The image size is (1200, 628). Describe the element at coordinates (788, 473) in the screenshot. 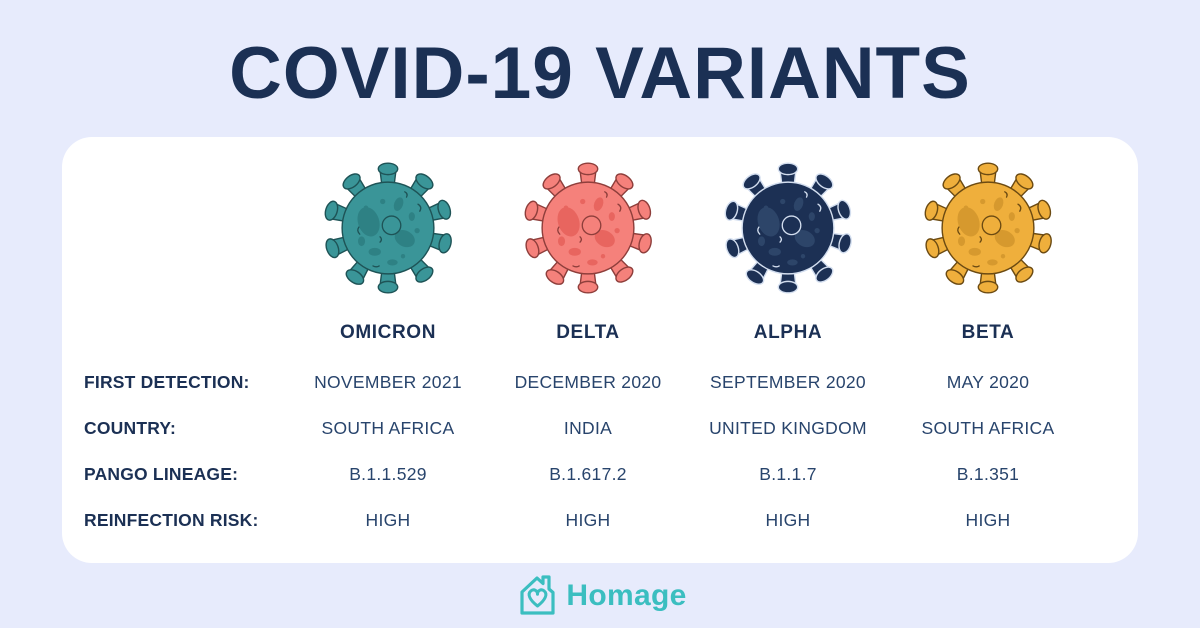

I see `pango-lineage-alpha: B.1.1.7` at that location.